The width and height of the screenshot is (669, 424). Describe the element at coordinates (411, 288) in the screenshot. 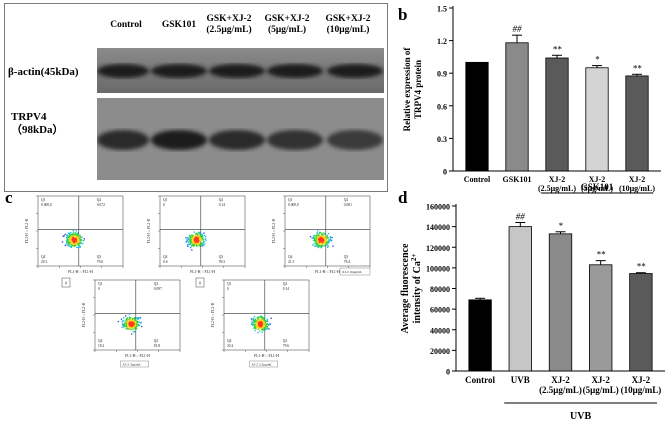

I see `y-axis-label-text: Average fluorescenceintensity of Ca2+` at that location.